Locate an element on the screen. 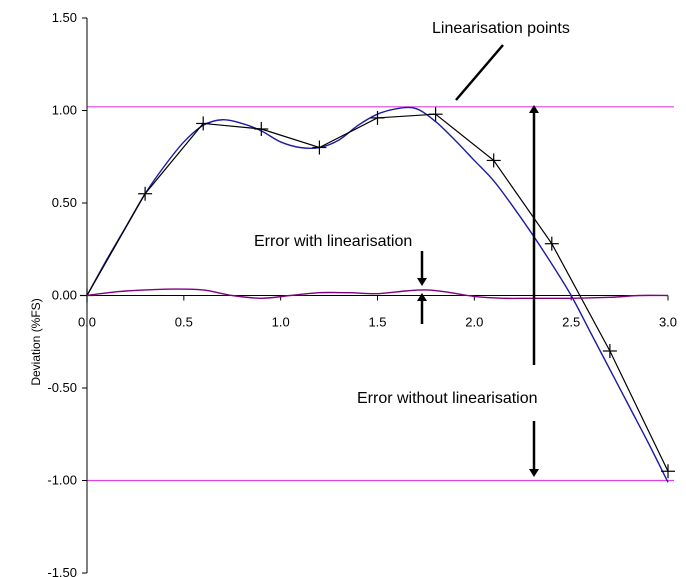 This screenshot has height=577, width=686. linearisation-pointer-line is located at coordinates (479, 72).